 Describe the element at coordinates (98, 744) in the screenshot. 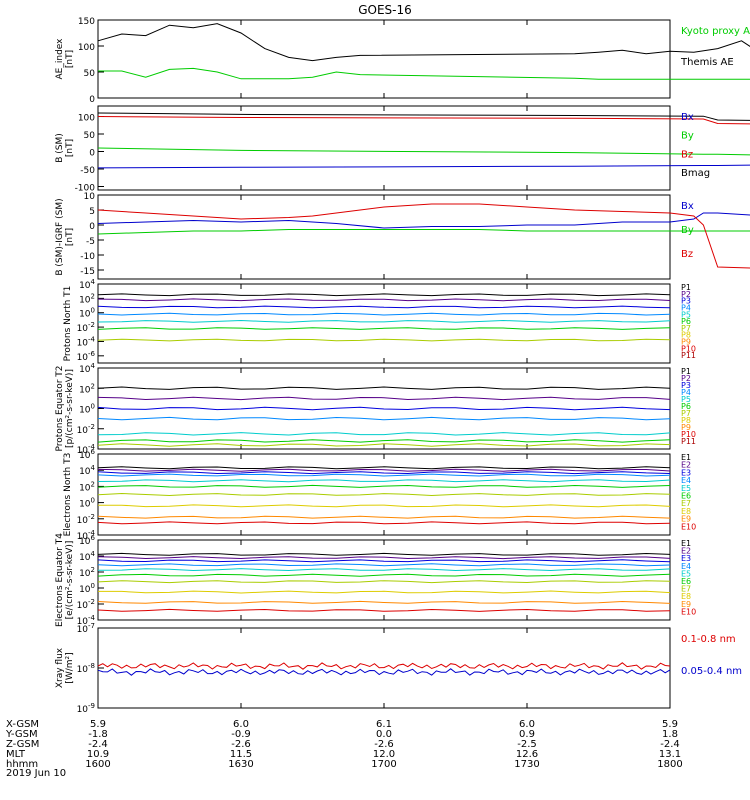

I see `ephemeris-value: -2.4` at that location.